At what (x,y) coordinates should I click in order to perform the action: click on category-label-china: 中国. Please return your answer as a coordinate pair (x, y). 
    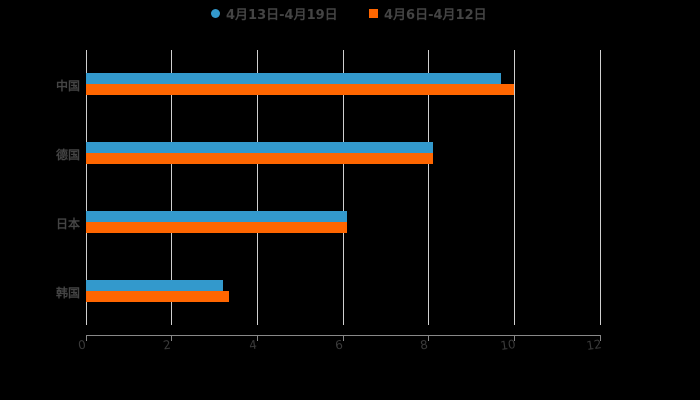
    Looking at the image, I should click on (67, 86).